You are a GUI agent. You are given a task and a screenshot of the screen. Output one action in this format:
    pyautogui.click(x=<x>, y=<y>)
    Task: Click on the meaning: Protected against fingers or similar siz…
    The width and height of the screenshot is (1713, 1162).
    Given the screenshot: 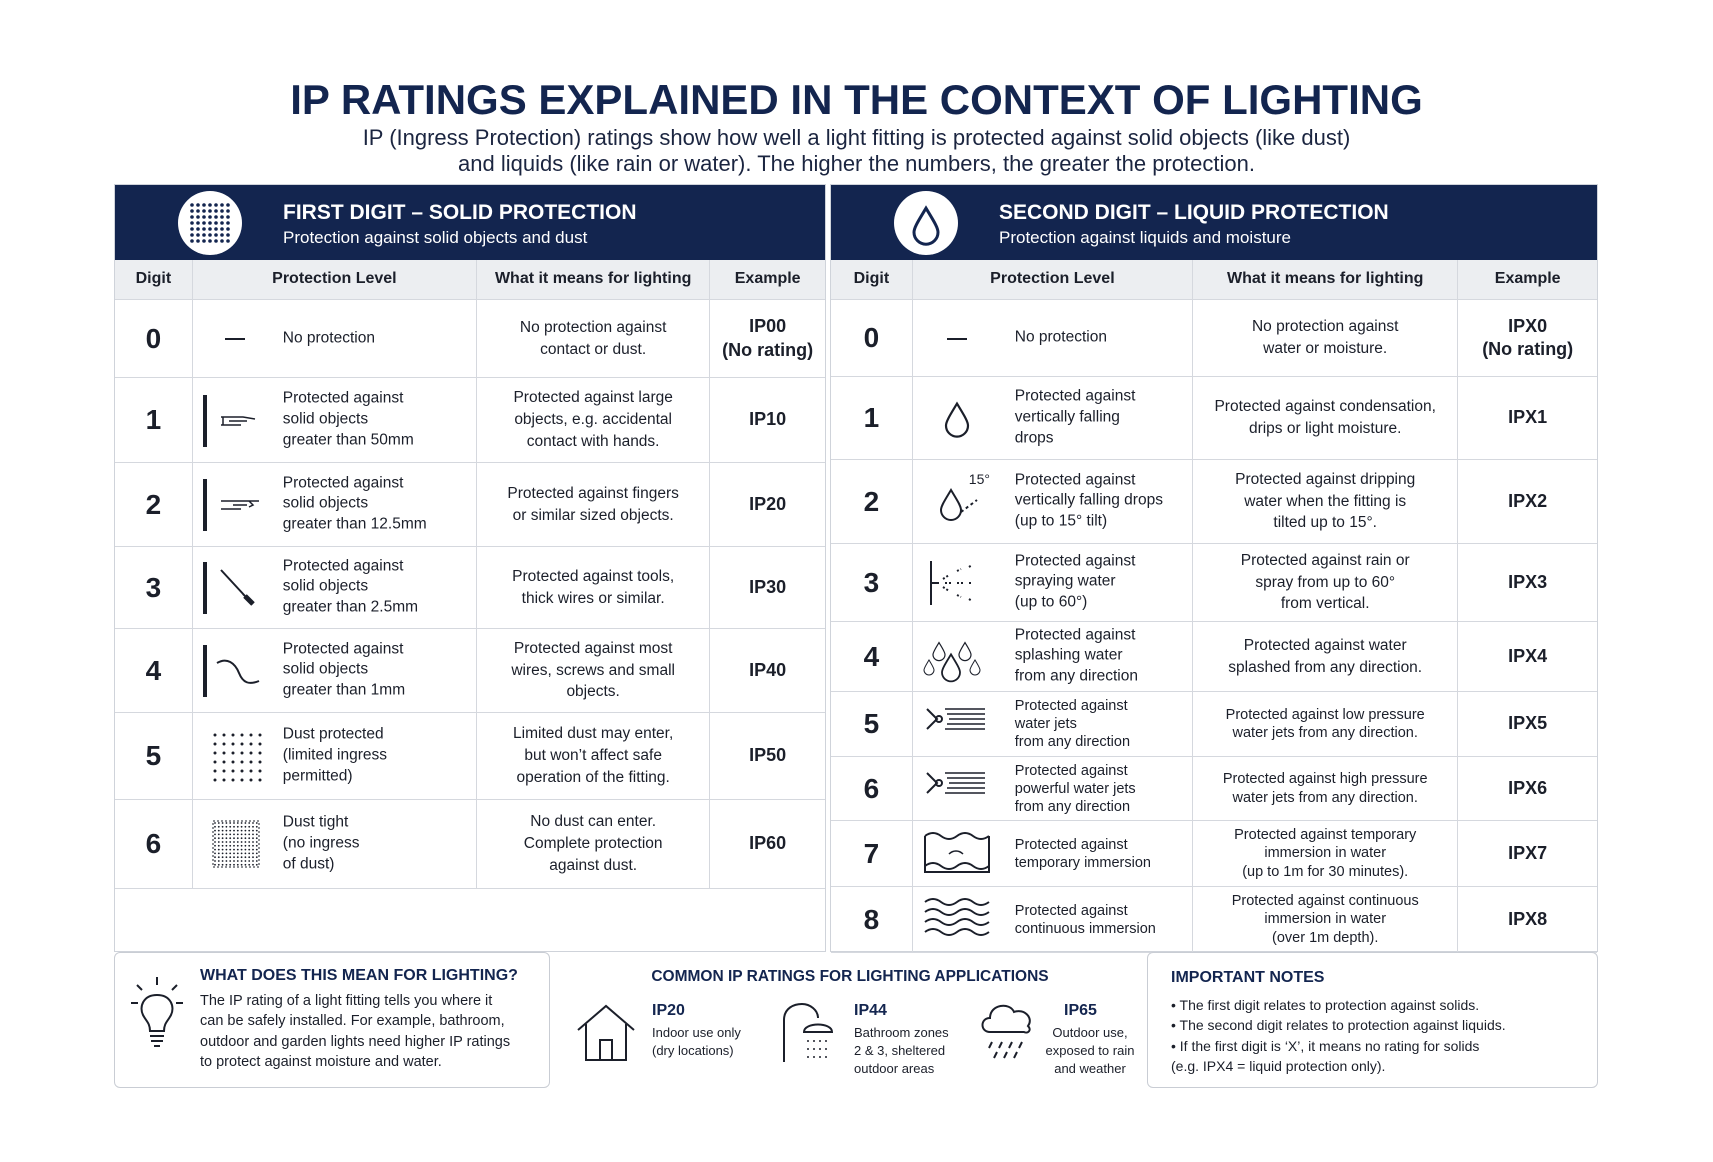 What is the action you would take?
    pyautogui.click(x=594, y=504)
    